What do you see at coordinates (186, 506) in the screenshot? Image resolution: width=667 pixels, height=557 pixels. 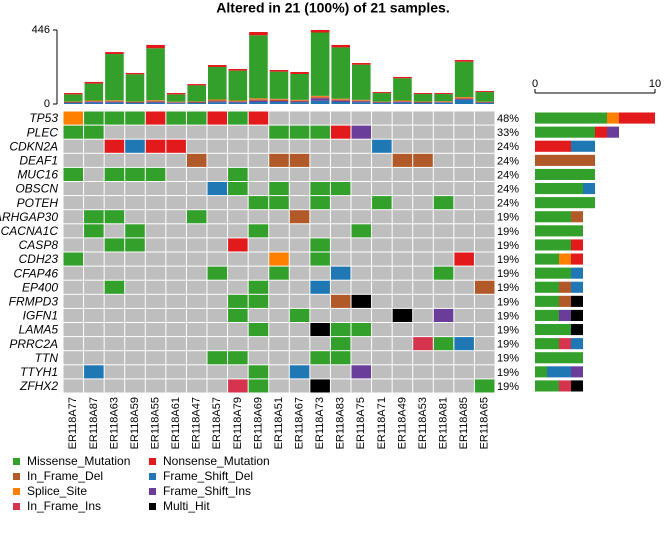 I see `legend-label: Multi_Hit` at bounding box center [186, 506].